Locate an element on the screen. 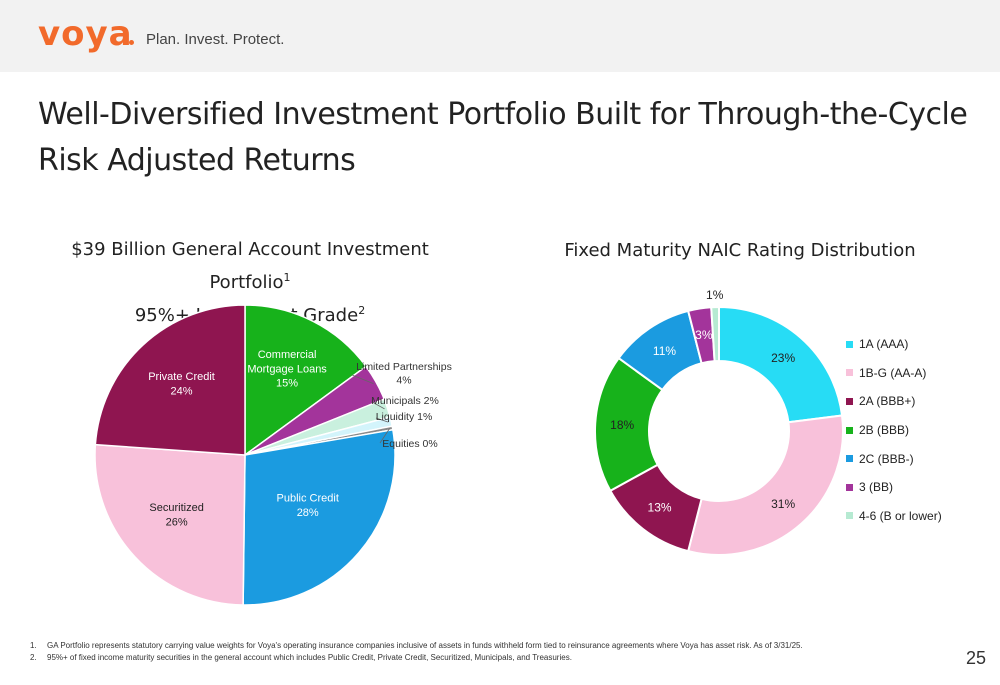  legend-item-2c-bbb: 2C (BBB-) is located at coordinates (894, 458).